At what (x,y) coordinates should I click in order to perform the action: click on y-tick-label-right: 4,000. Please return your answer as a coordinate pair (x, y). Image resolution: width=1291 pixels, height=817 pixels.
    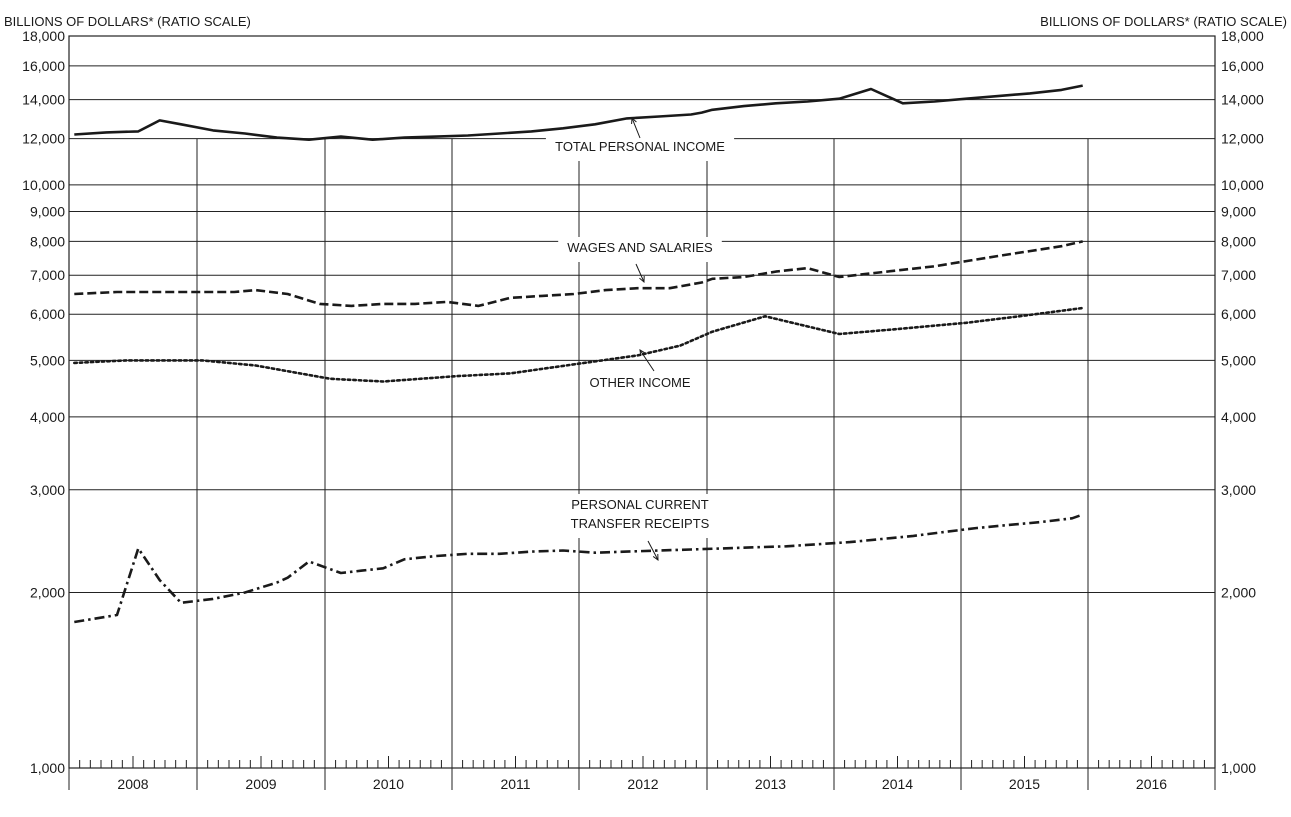
    Looking at the image, I should click on (1238, 417).